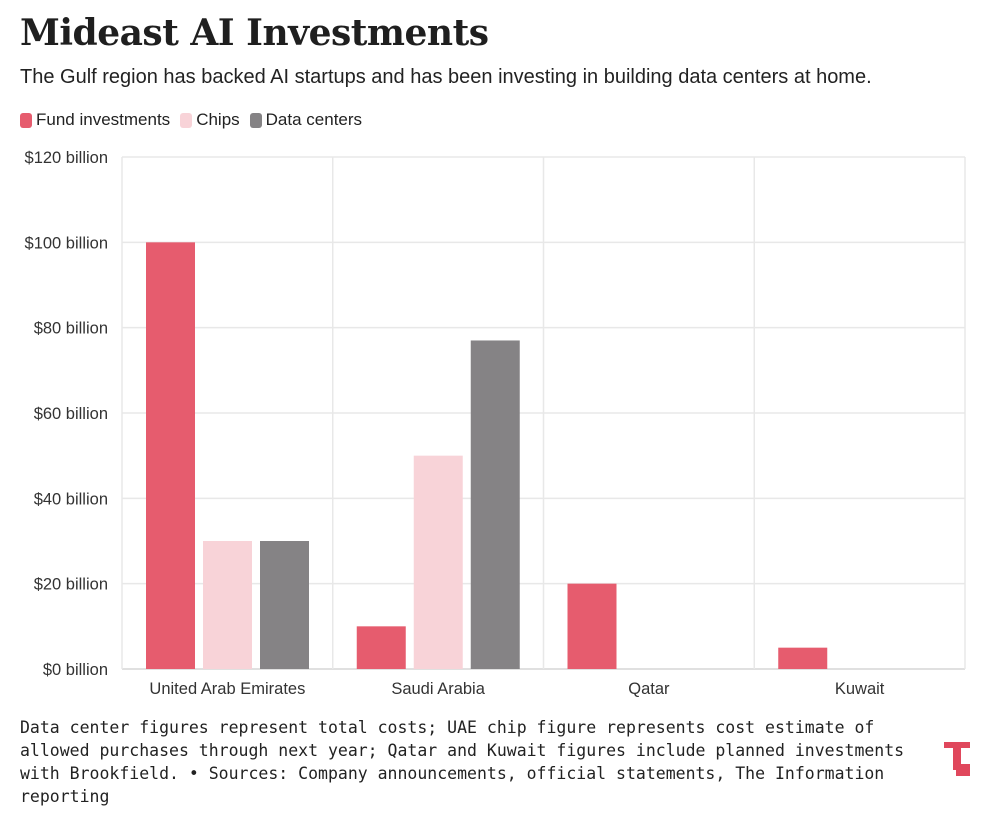 The width and height of the screenshot is (1000, 816). What do you see at coordinates (255, 120) in the screenshot?
I see `legend-swatch-data-centers` at bounding box center [255, 120].